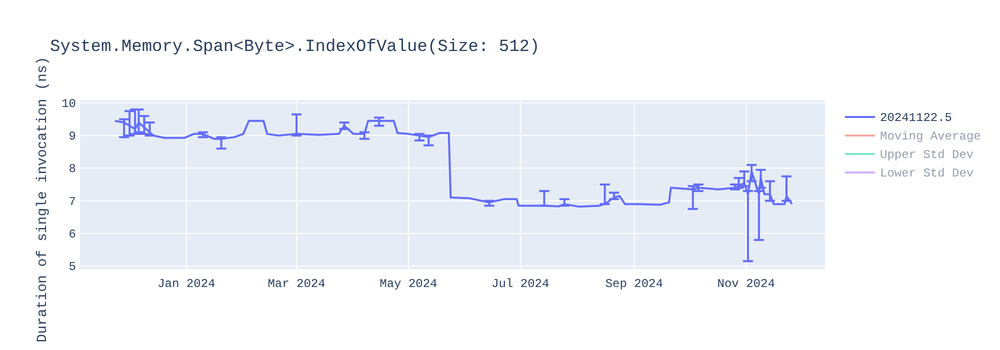 This screenshot has height=350, width=1000. I want to click on y-tick-label: 9, so click(72, 137).